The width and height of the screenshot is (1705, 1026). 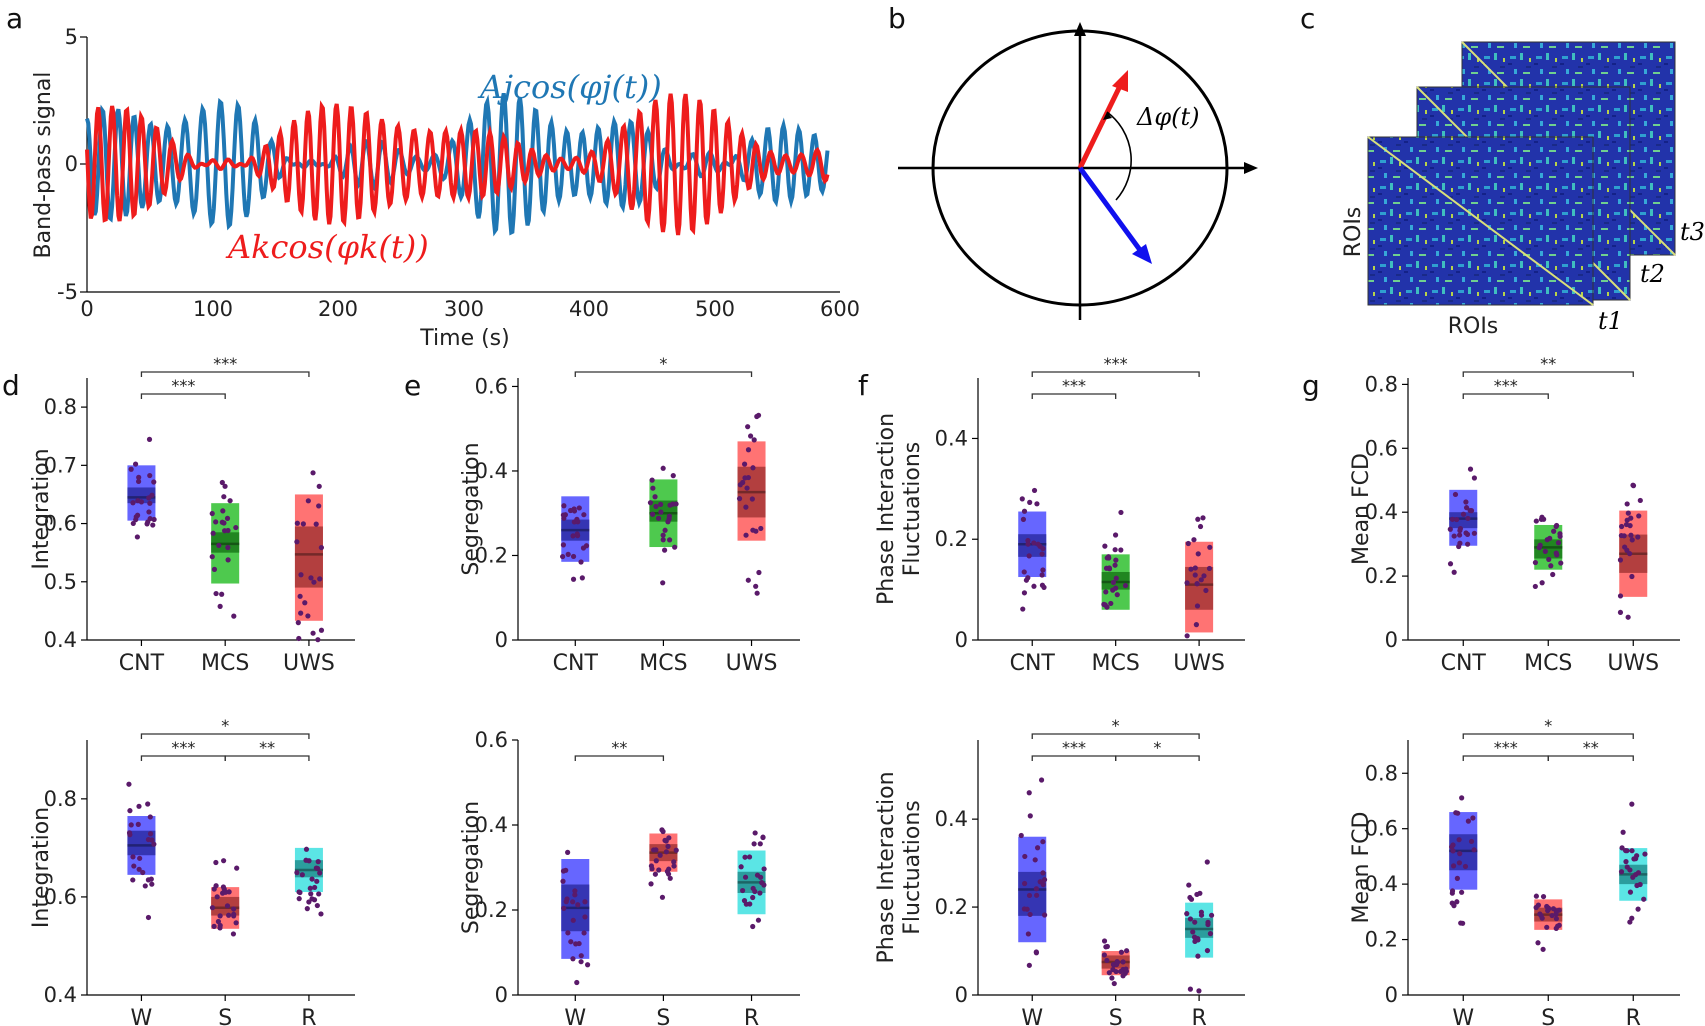 I want to click on significance-label: *, so click(x=225, y=725).